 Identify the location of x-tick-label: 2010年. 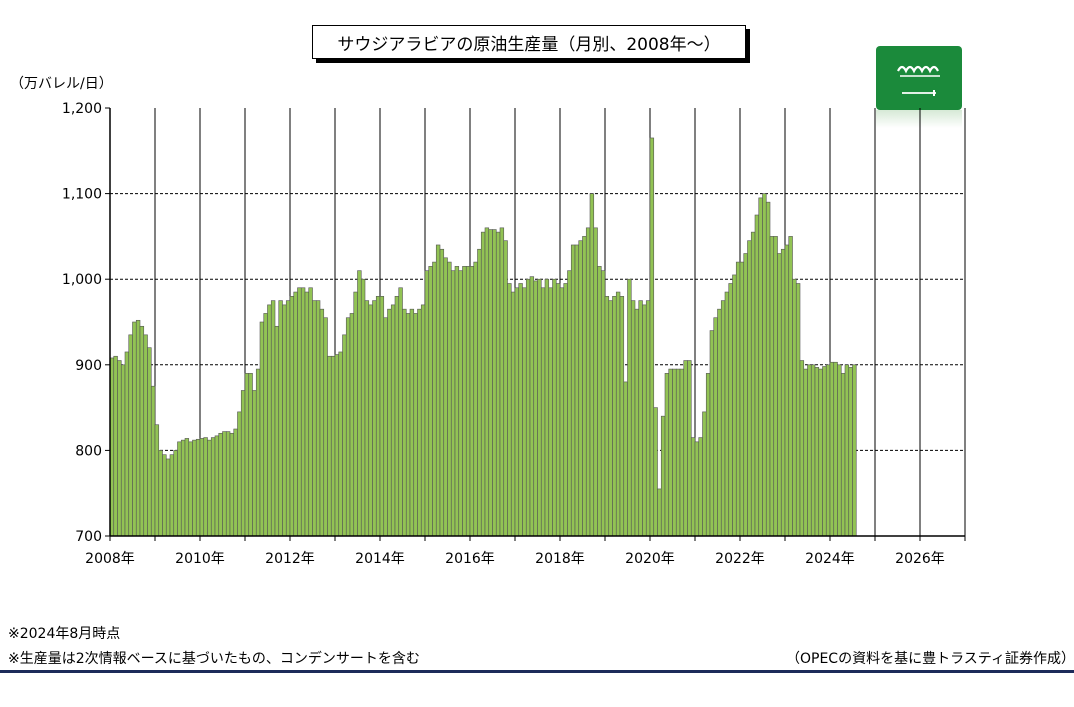
(200, 559).